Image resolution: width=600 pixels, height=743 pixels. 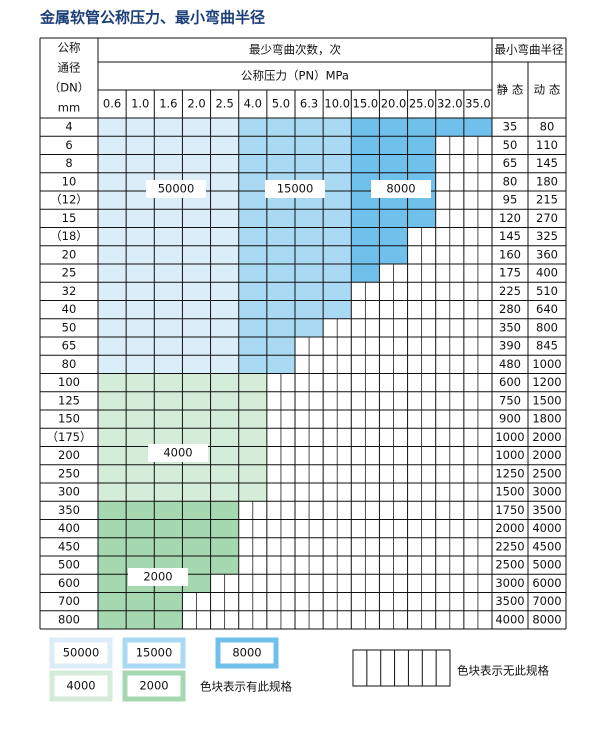 I want to click on dynamic-radius: 215, so click(x=547, y=200).